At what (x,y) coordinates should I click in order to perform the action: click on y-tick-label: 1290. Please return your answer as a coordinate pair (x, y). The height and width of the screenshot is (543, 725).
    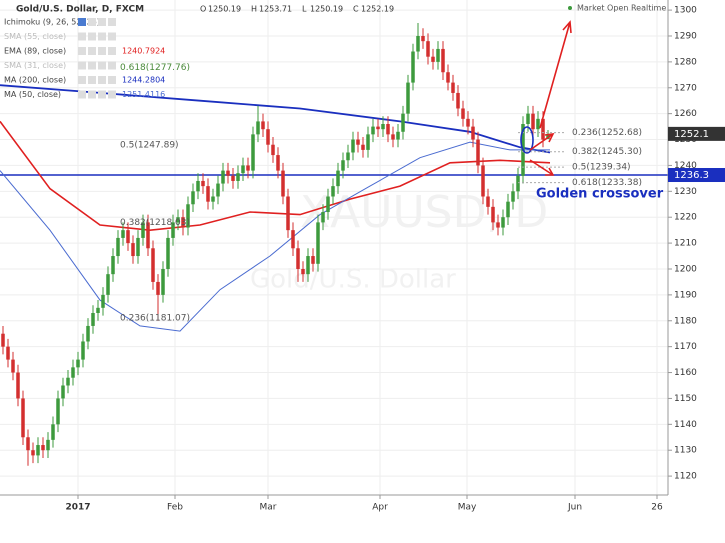
    Looking at the image, I should click on (685, 36).